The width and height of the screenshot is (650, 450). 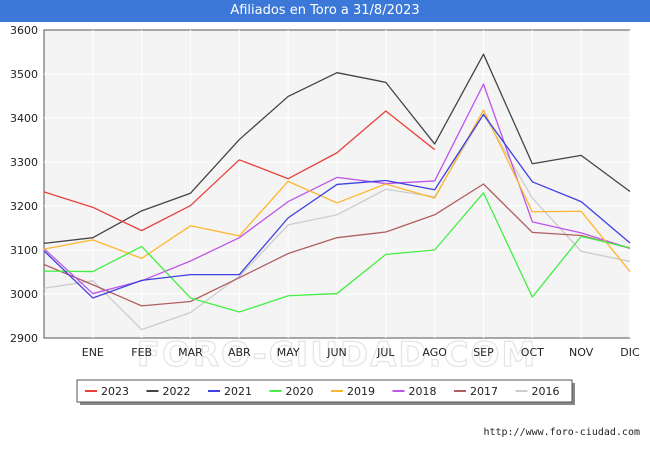 What do you see at coordinates (532, 352) in the screenshot?
I see `x-tick-label: OCT` at bounding box center [532, 352].